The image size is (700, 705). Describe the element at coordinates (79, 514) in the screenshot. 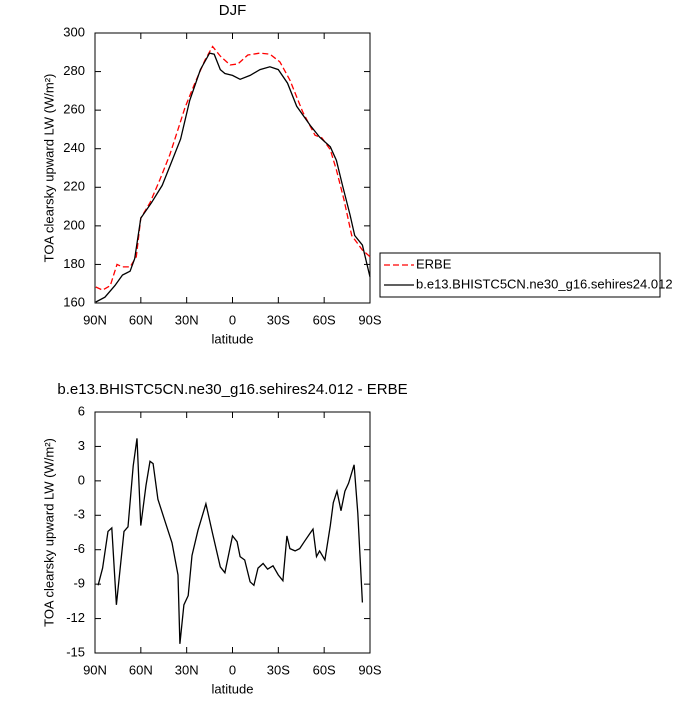

I see `y-tick-label: -3` at that location.